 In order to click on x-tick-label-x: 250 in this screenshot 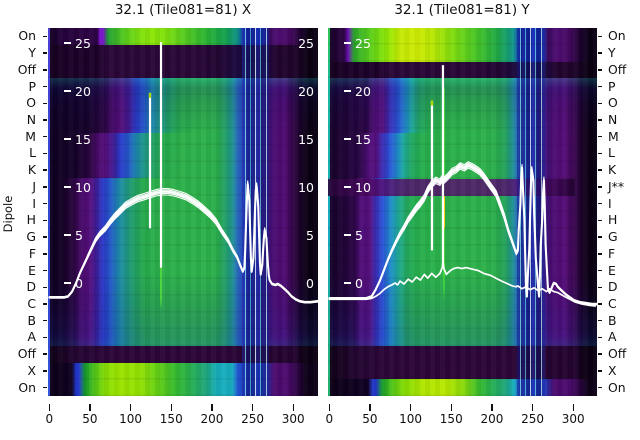, I will do `click(252, 419)`.